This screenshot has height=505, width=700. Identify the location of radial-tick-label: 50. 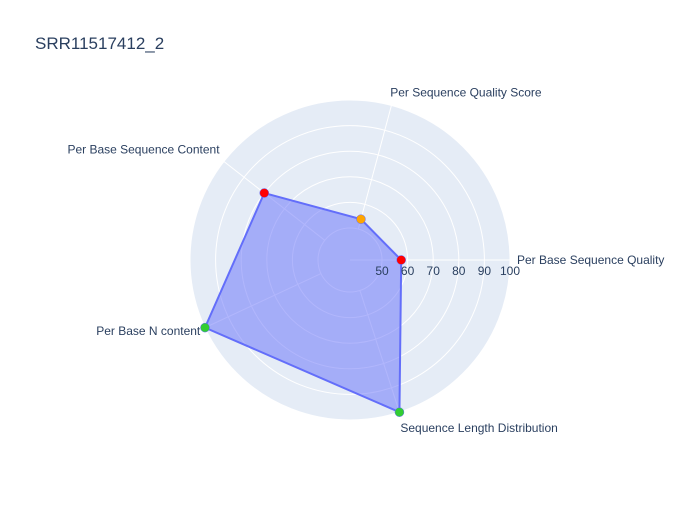
(382, 271).